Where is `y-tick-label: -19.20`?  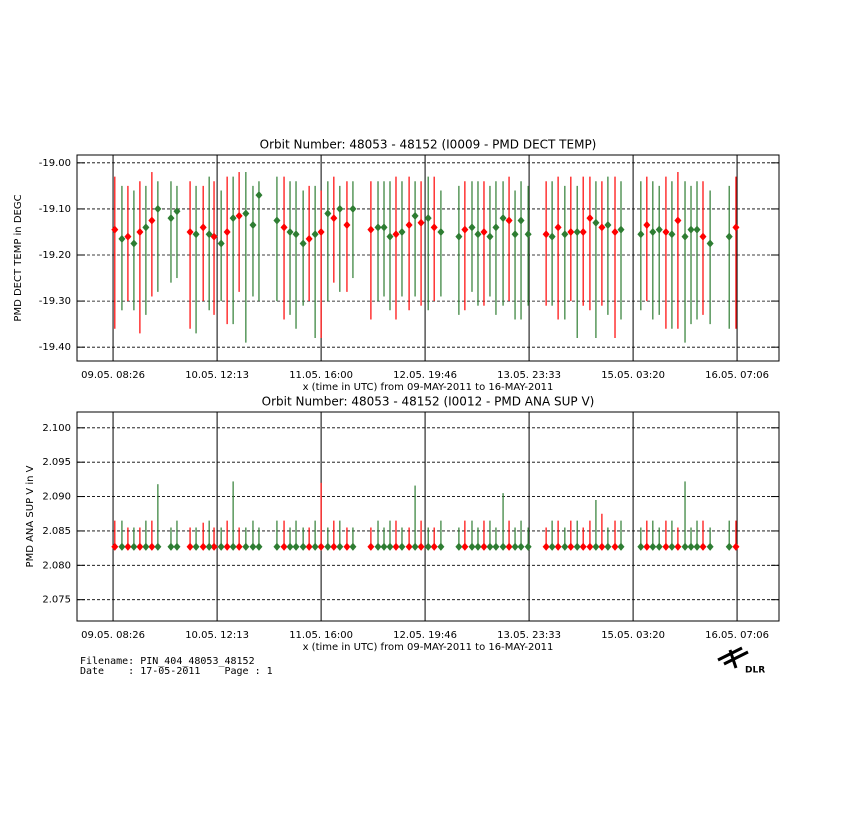 y-tick-label: -19.20 is located at coordinates (55, 255).